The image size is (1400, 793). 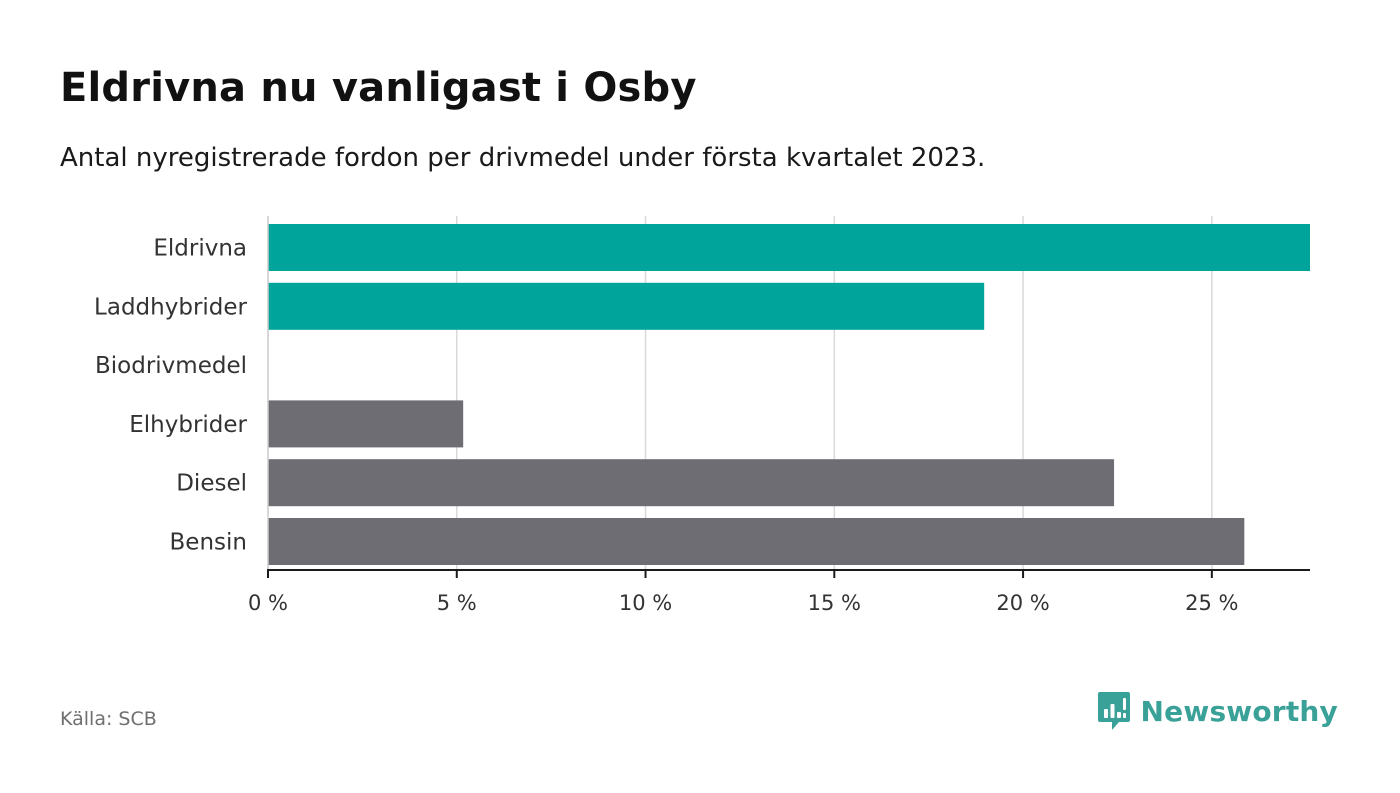 I want to click on x-tick-label: 0 %, so click(x=268, y=603).